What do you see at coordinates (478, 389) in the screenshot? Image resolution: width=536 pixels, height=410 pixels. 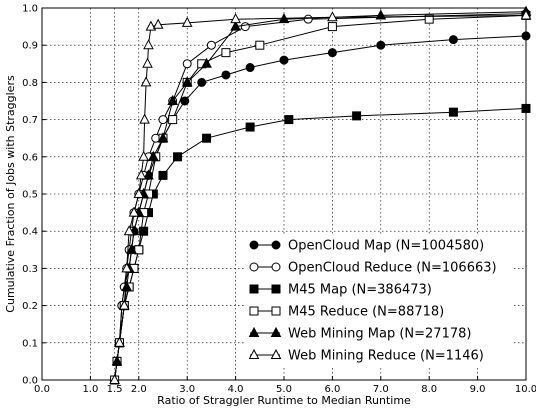 I see `x-tick-label: 9.0` at bounding box center [478, 389].